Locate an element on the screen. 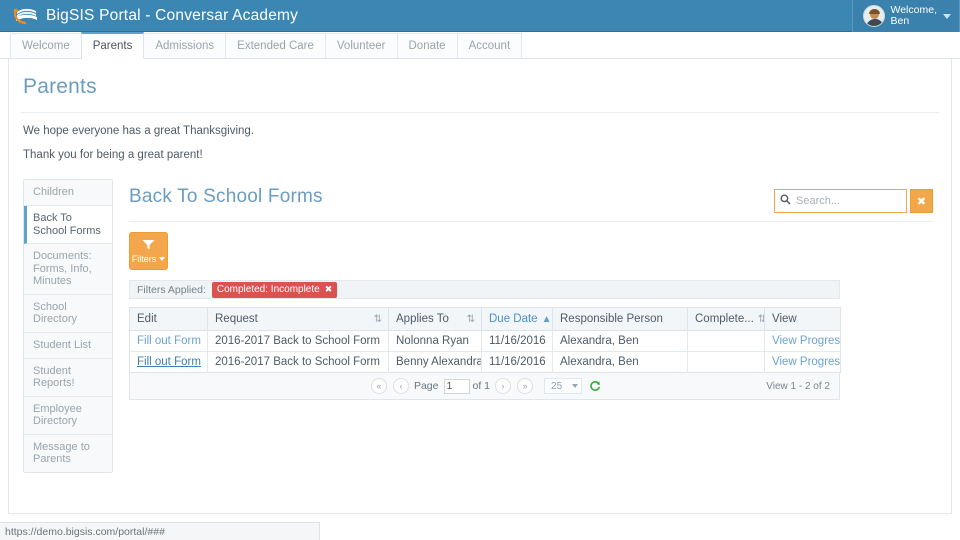 This screenshot has width=960, height=540. forms-table: Edit Request ⇅ Applies To ⇅ Due Date ▲ is located at coordinates (485, 340).